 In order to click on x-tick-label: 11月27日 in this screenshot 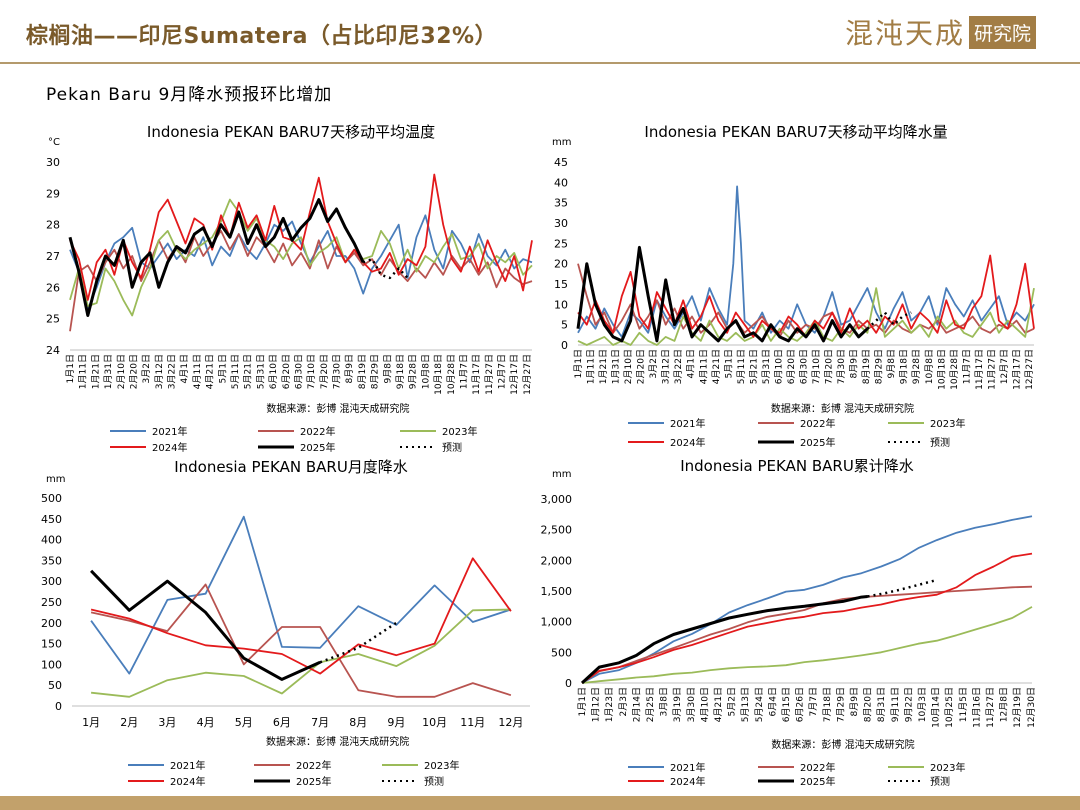, I will do `click(990, 707)`.